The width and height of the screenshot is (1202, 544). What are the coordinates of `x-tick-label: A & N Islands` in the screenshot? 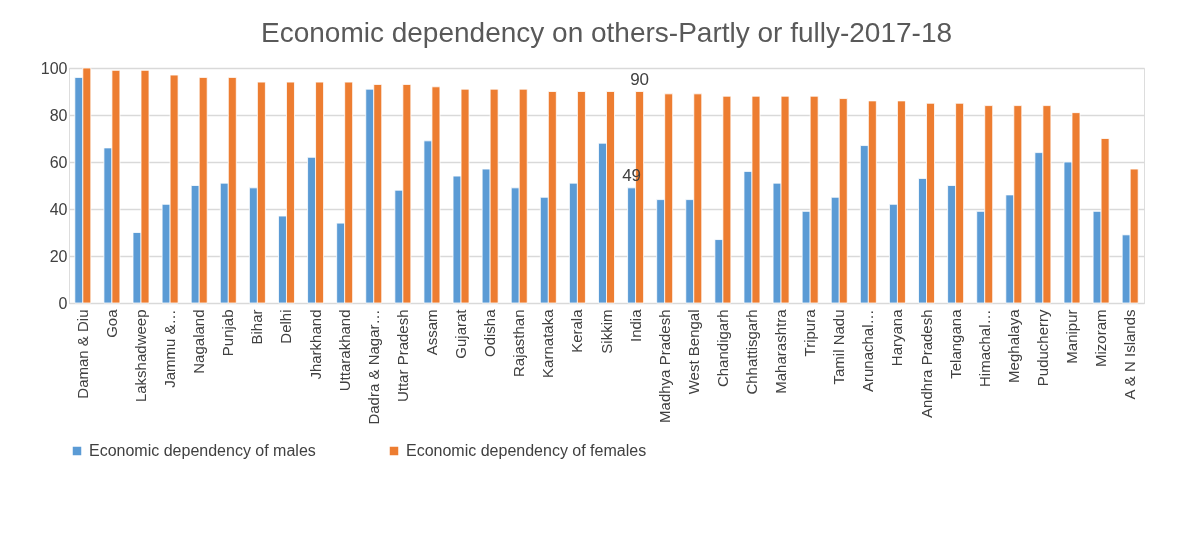 It's located at (1130, 354).